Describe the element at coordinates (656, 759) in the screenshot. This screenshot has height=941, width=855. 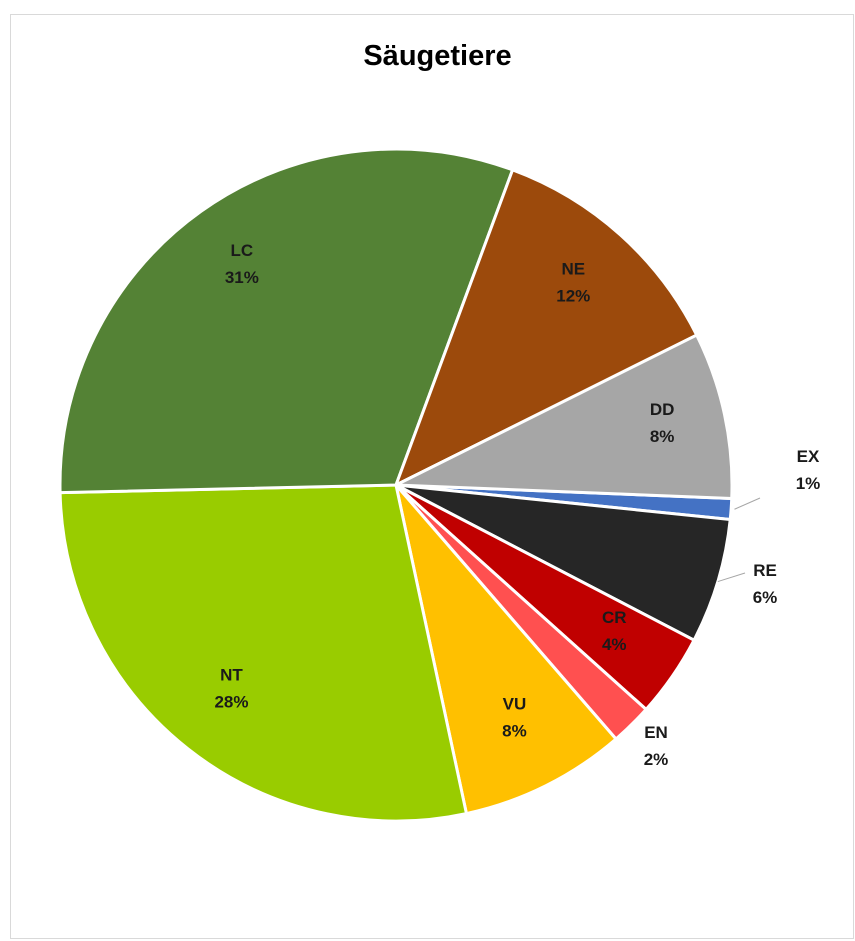
I see `slice-percent-label: 2%` at that location.